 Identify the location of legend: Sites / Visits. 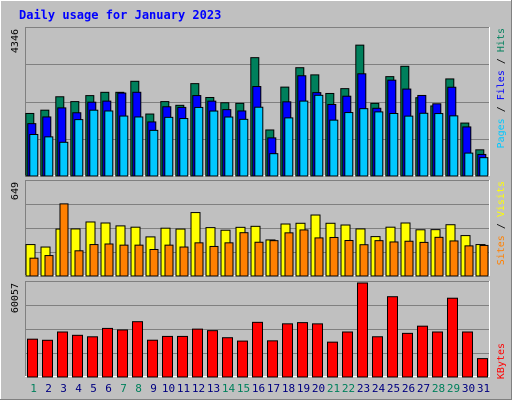
(501, 223).